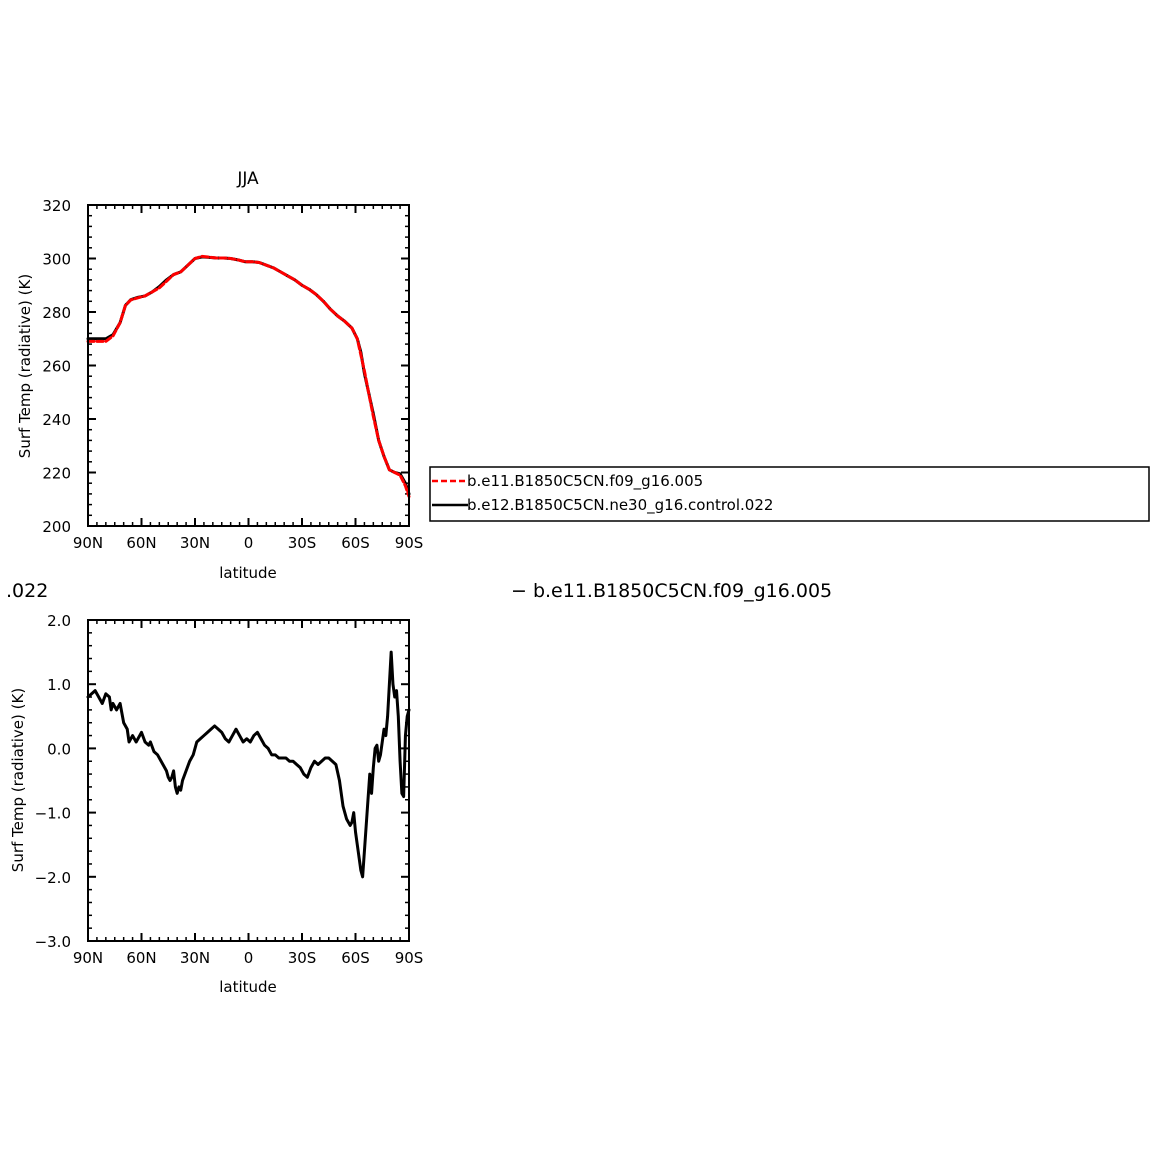  I want to click on y-tick-label: 0.0, so click(59, 749).